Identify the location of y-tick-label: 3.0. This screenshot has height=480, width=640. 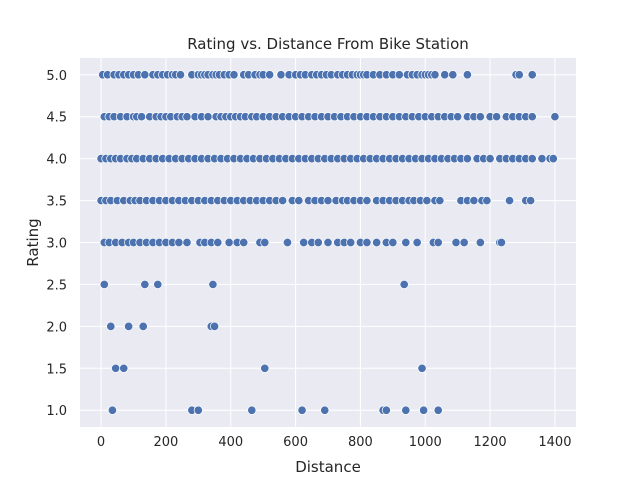
(56, 244).